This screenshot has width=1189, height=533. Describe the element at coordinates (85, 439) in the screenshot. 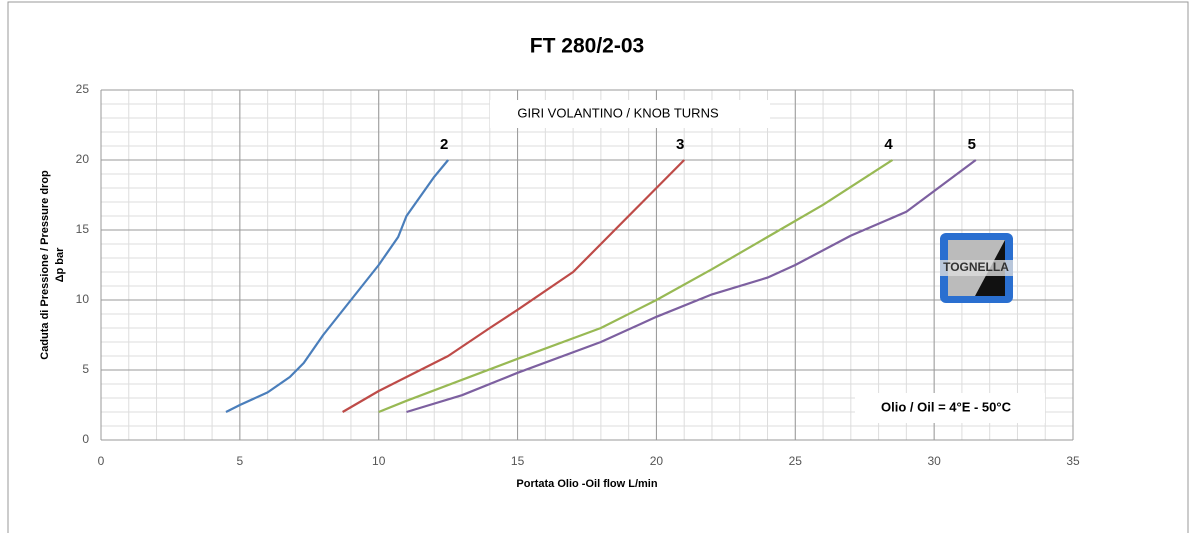

I see `y-tick-label: 0` at that location.